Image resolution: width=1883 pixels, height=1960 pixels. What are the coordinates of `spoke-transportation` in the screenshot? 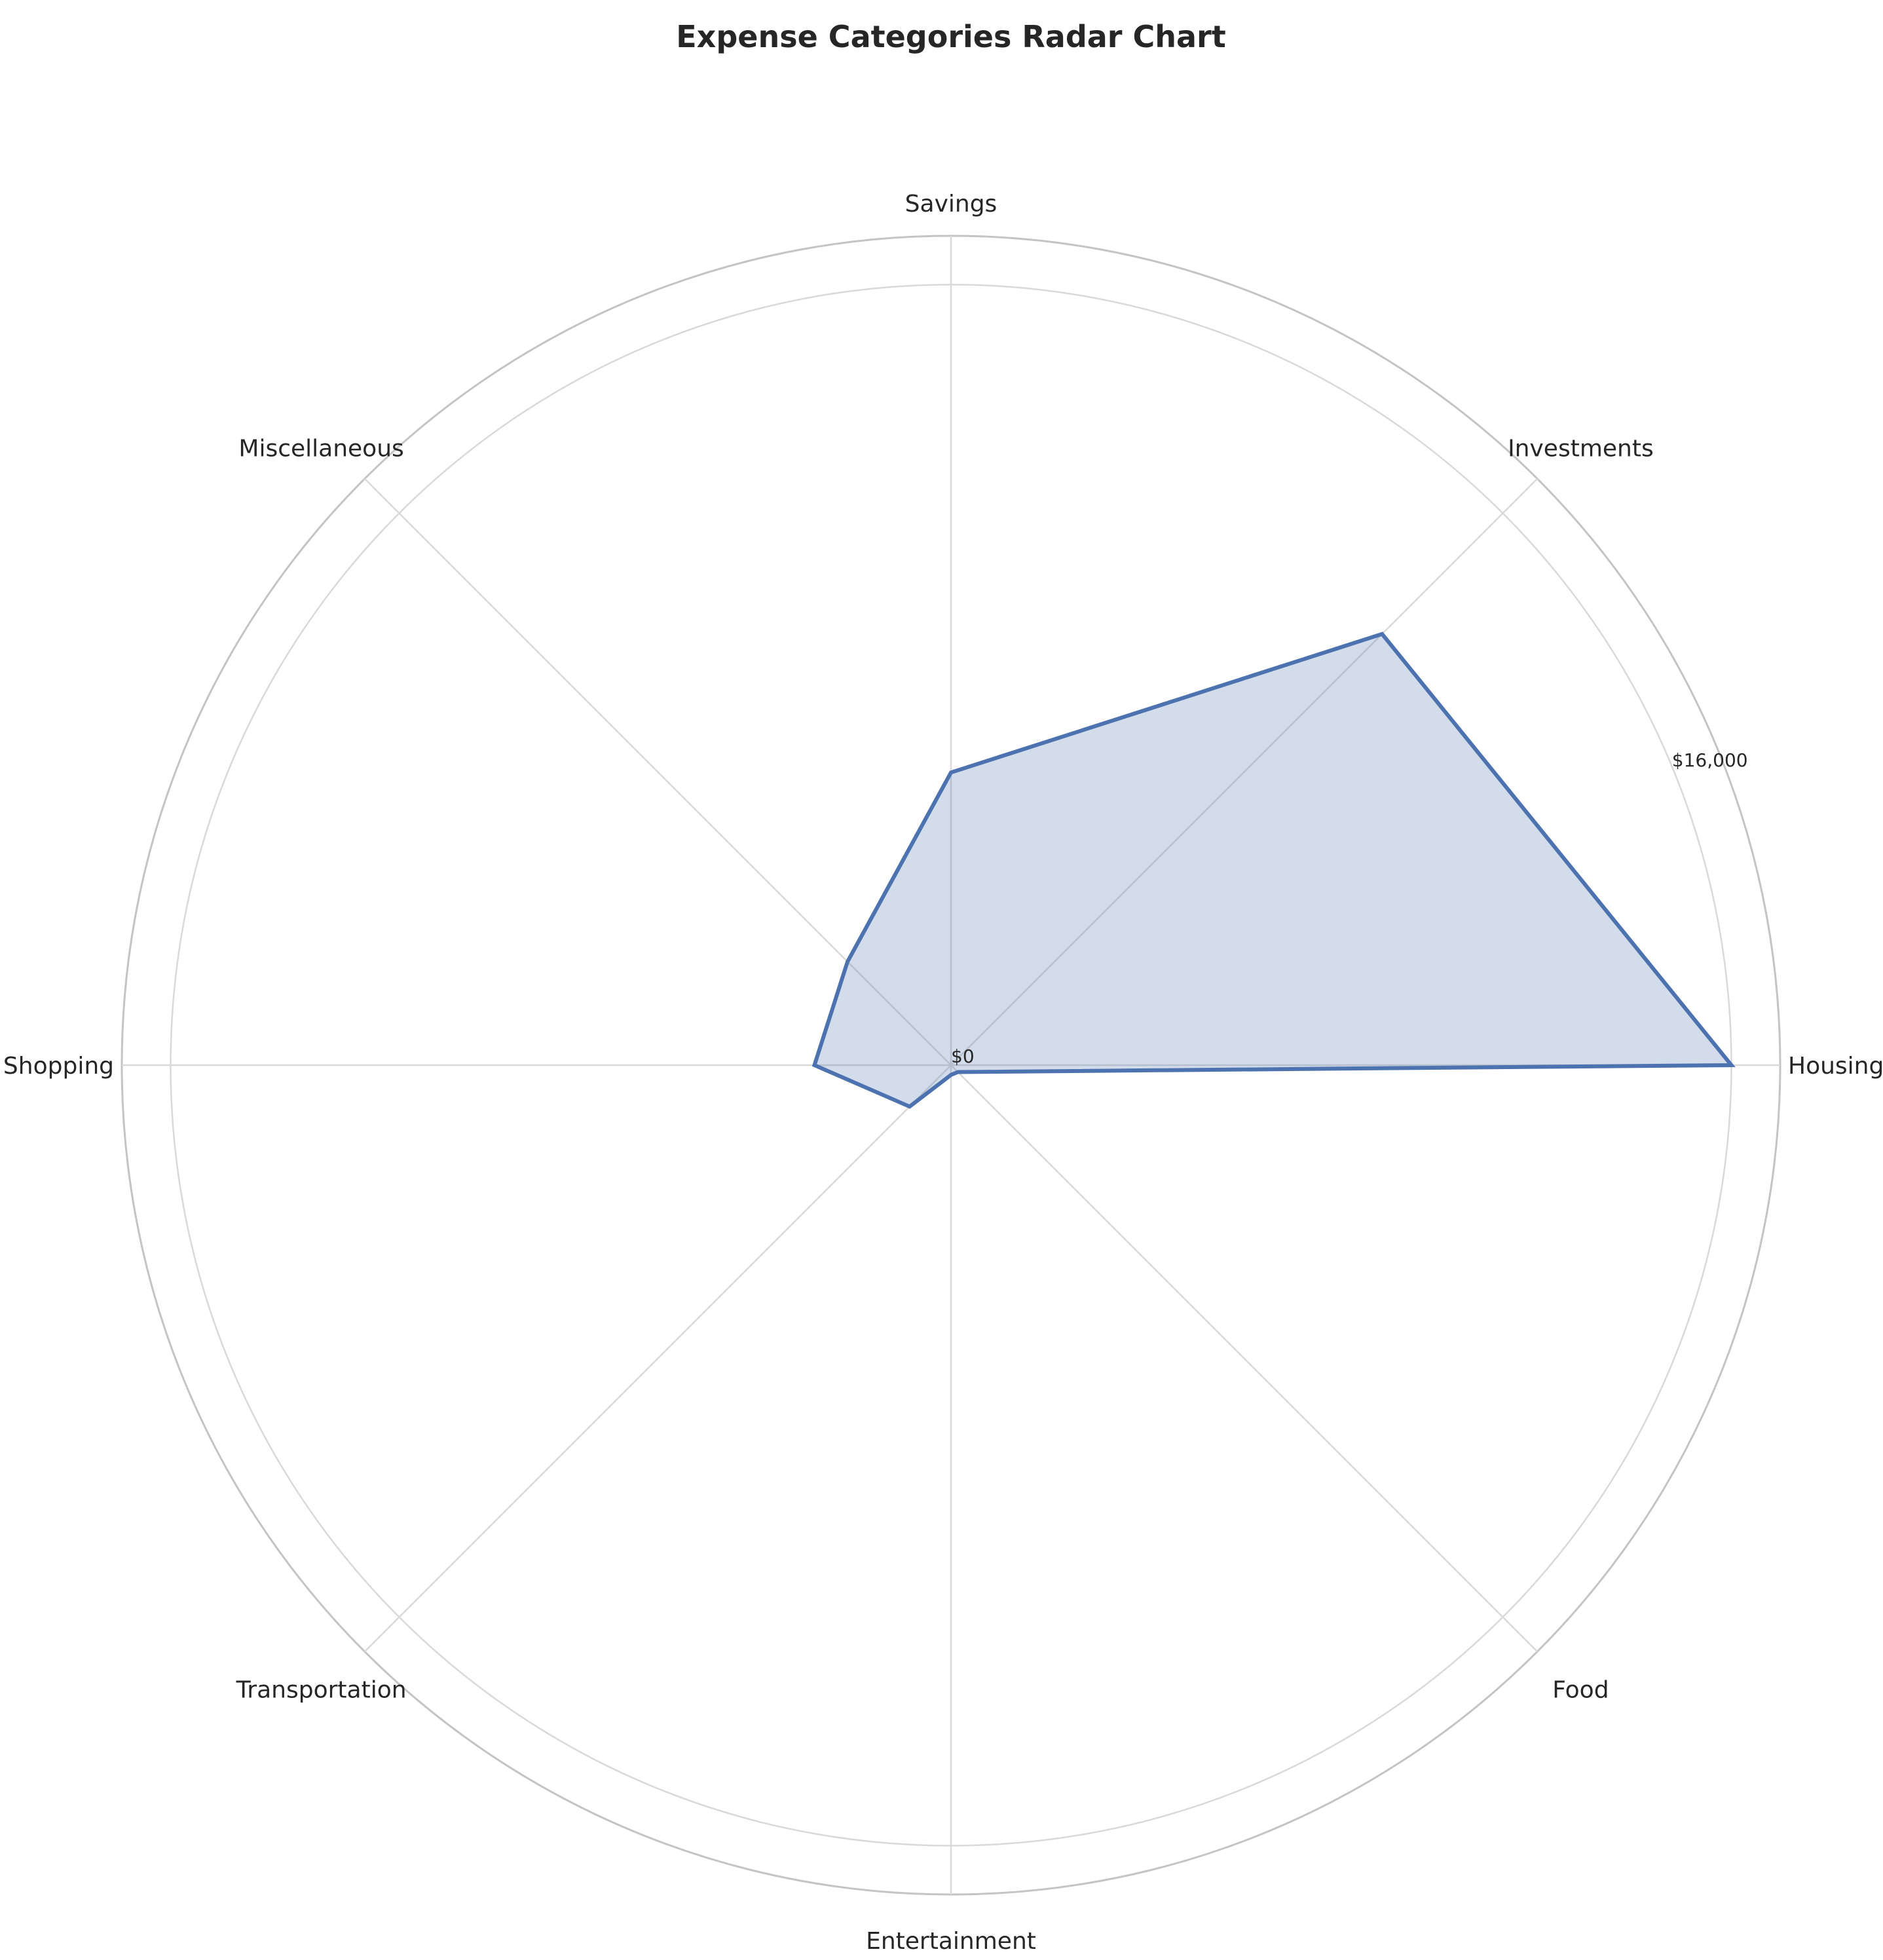 It's located at (658, 1359).